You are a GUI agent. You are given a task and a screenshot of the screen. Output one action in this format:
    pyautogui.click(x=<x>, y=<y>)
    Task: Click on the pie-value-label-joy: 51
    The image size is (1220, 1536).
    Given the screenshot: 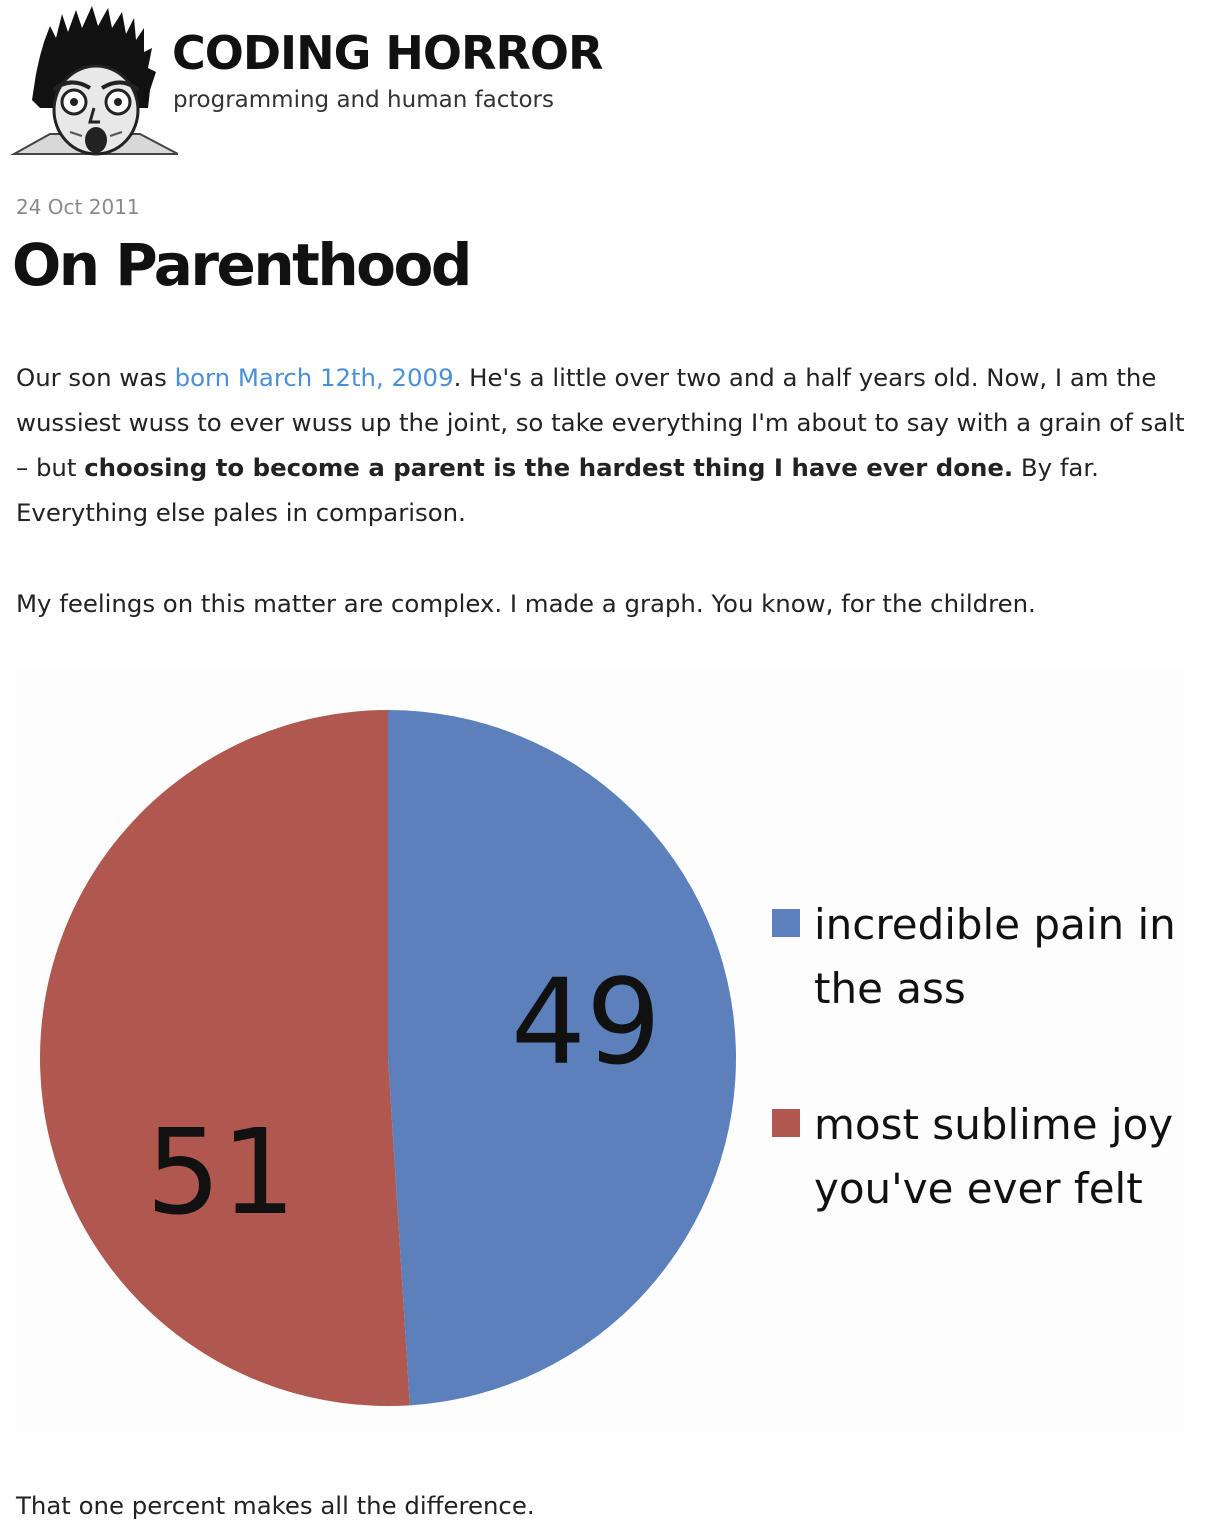 What is the action you would take?
    pyautogui.click(x=221, y=1172)
    